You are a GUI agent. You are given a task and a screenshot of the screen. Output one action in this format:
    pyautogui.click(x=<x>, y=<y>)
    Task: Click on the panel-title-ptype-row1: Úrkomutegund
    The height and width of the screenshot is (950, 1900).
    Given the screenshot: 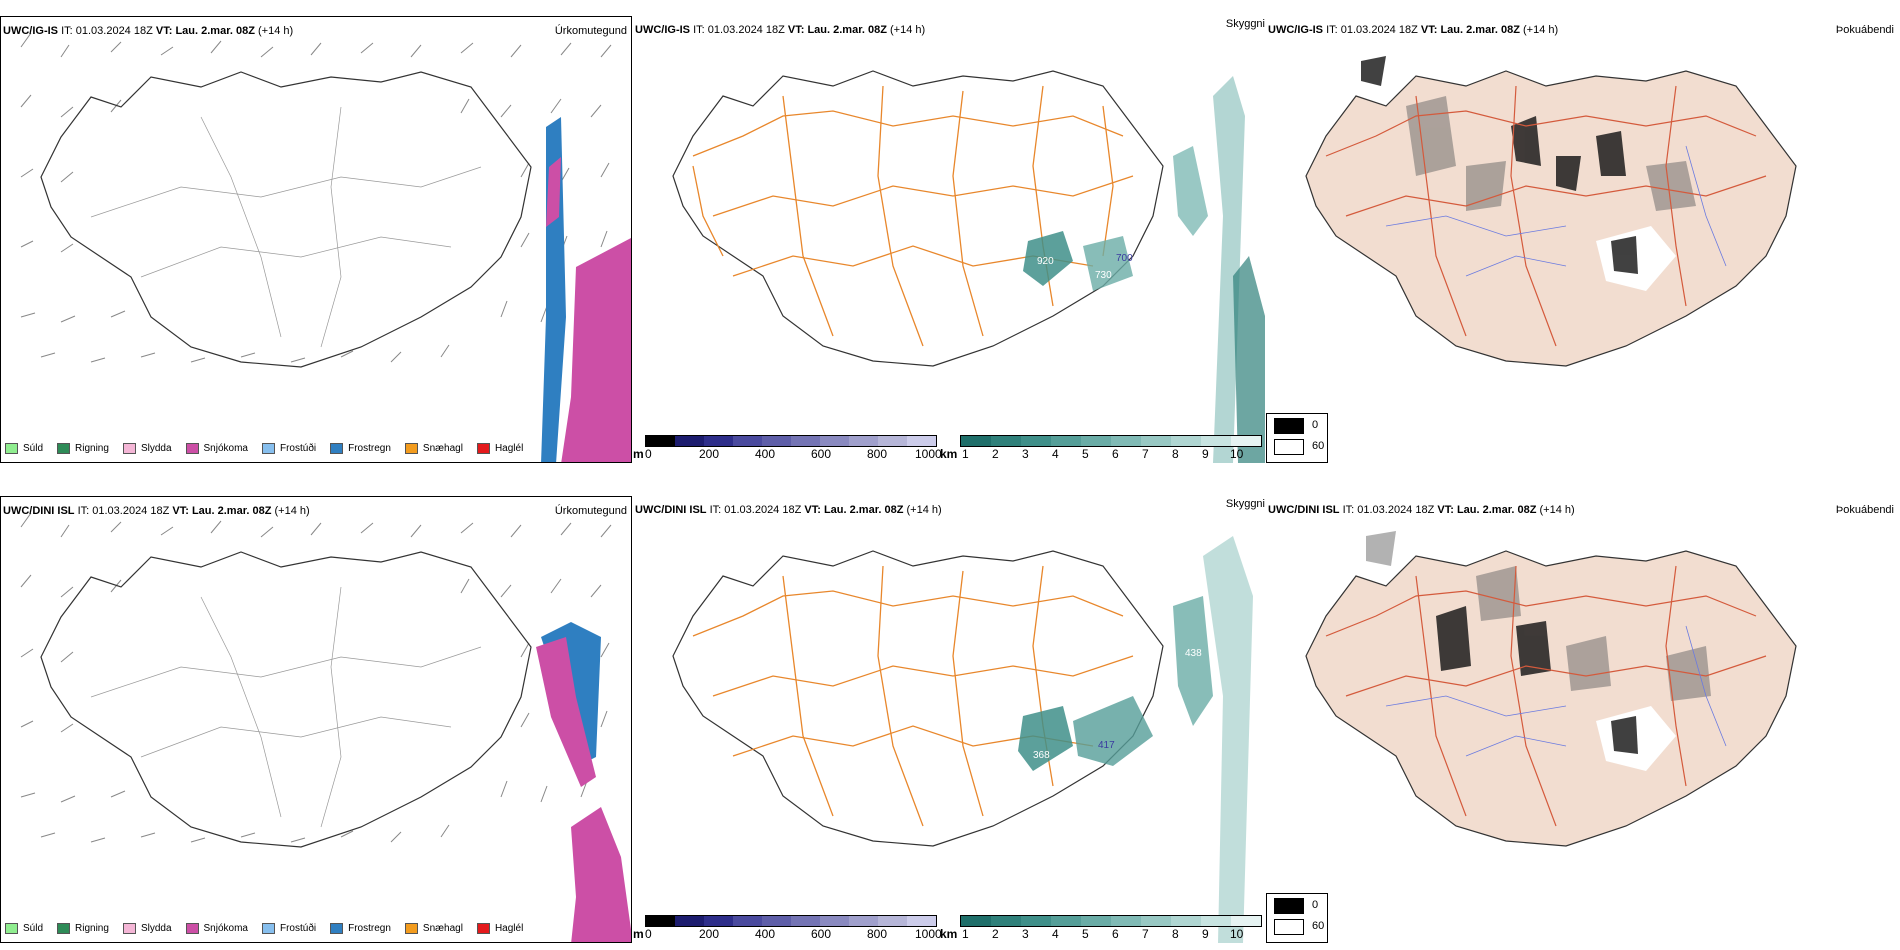 What is the action you would take?
    pyautogui.click(x=590, y=31)
    